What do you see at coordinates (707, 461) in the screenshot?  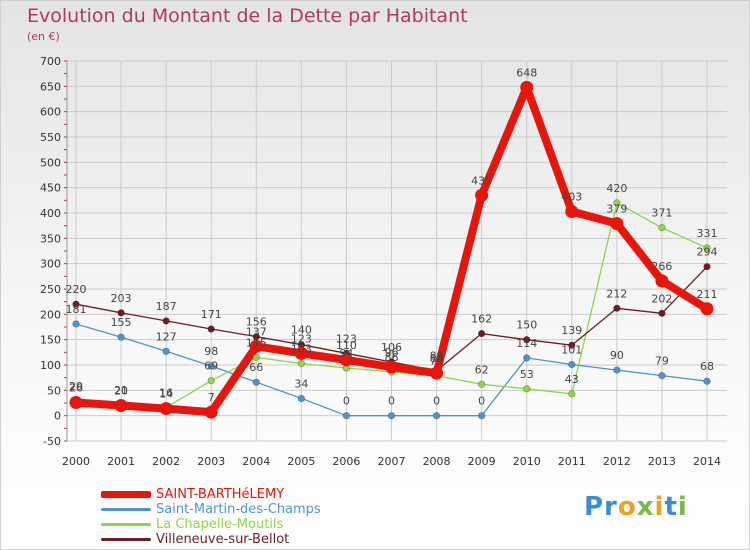 I see `x-tick-label: 2014` at bounding box center [707, 461].